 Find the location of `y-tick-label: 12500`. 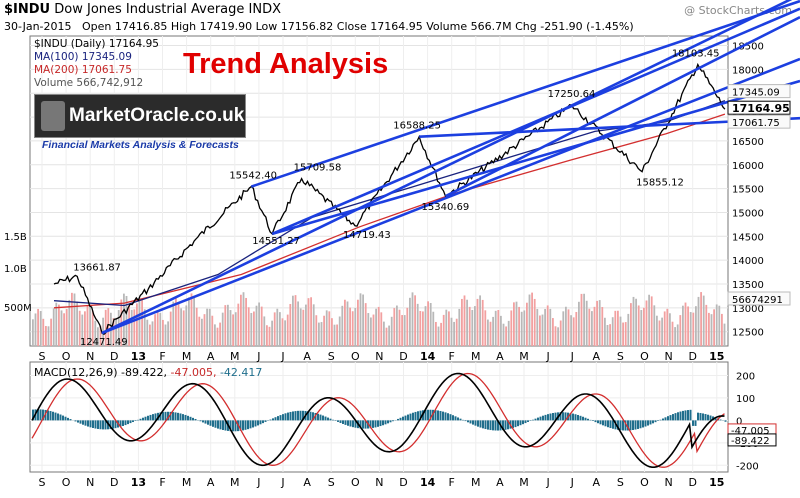

y-tick-label: 12500 is located at coordinates (748, 333).